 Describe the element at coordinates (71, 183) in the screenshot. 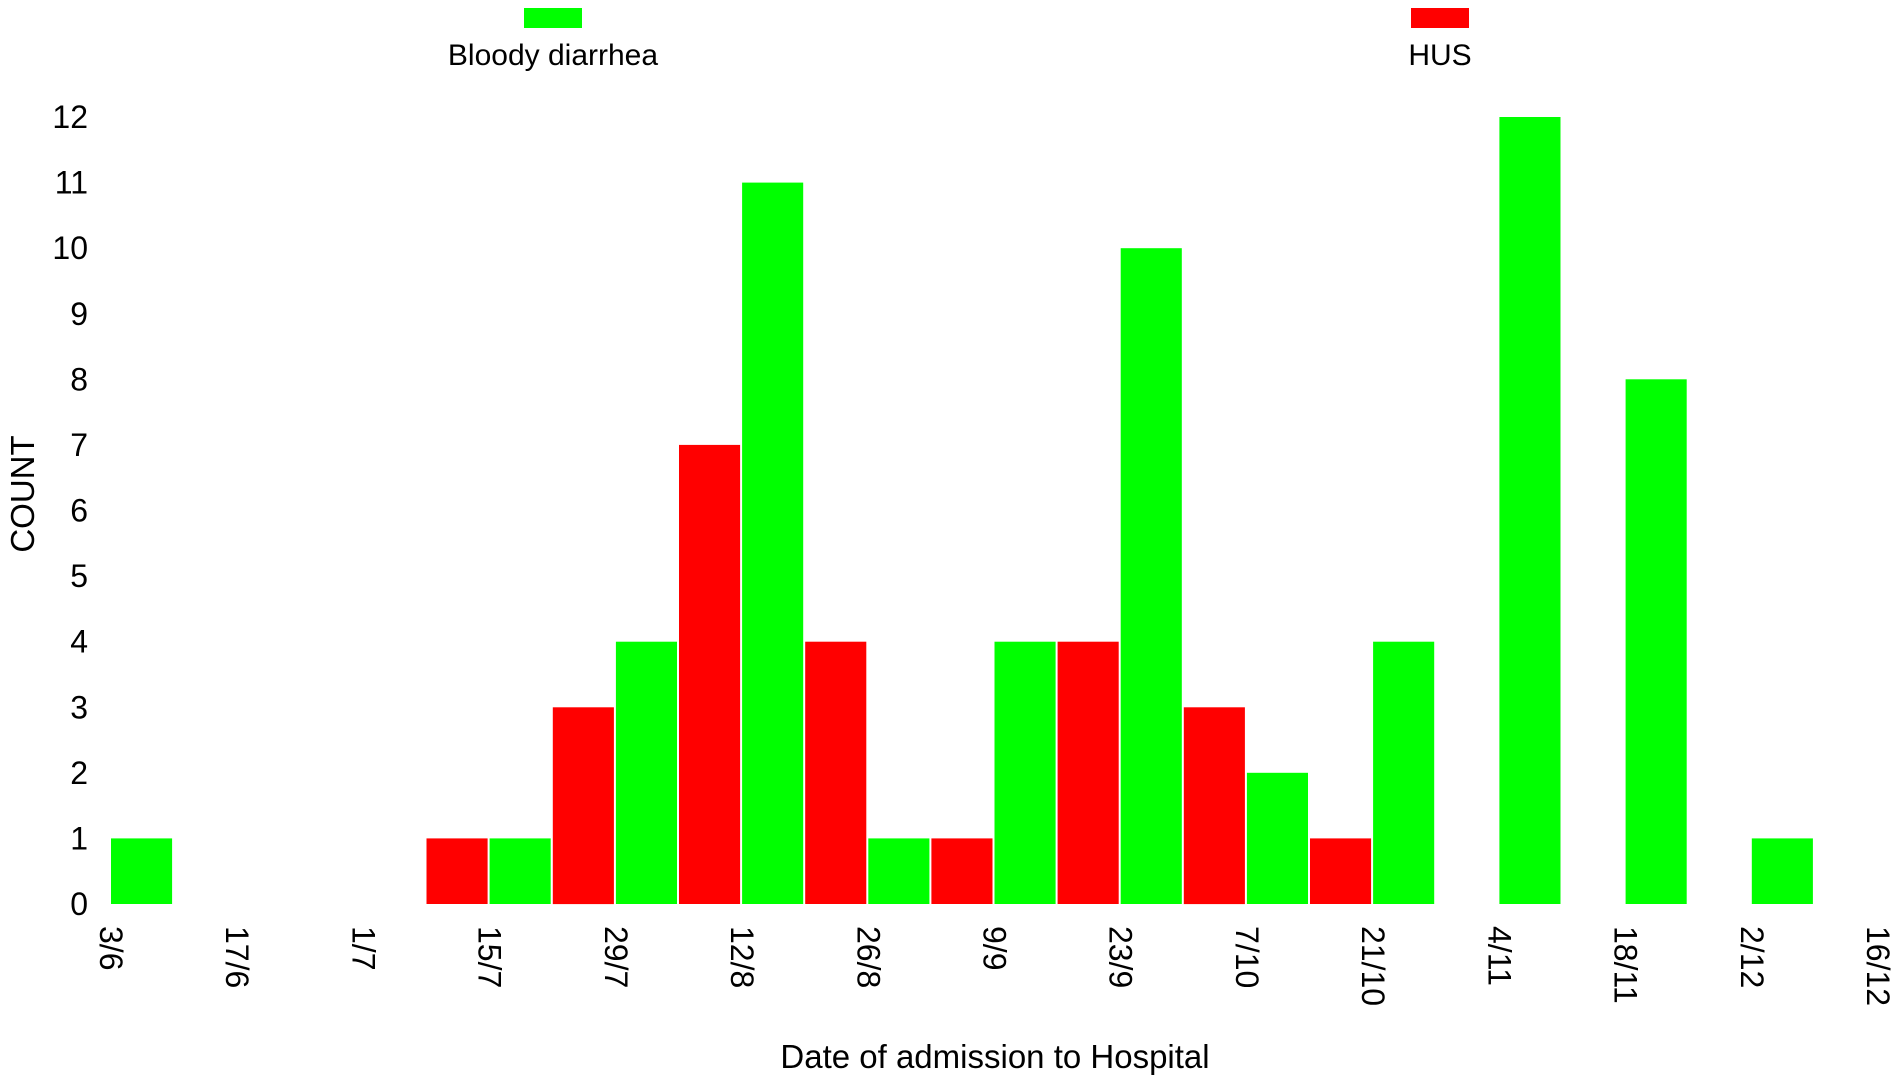

I see `y-tick-label: 11` at that location.